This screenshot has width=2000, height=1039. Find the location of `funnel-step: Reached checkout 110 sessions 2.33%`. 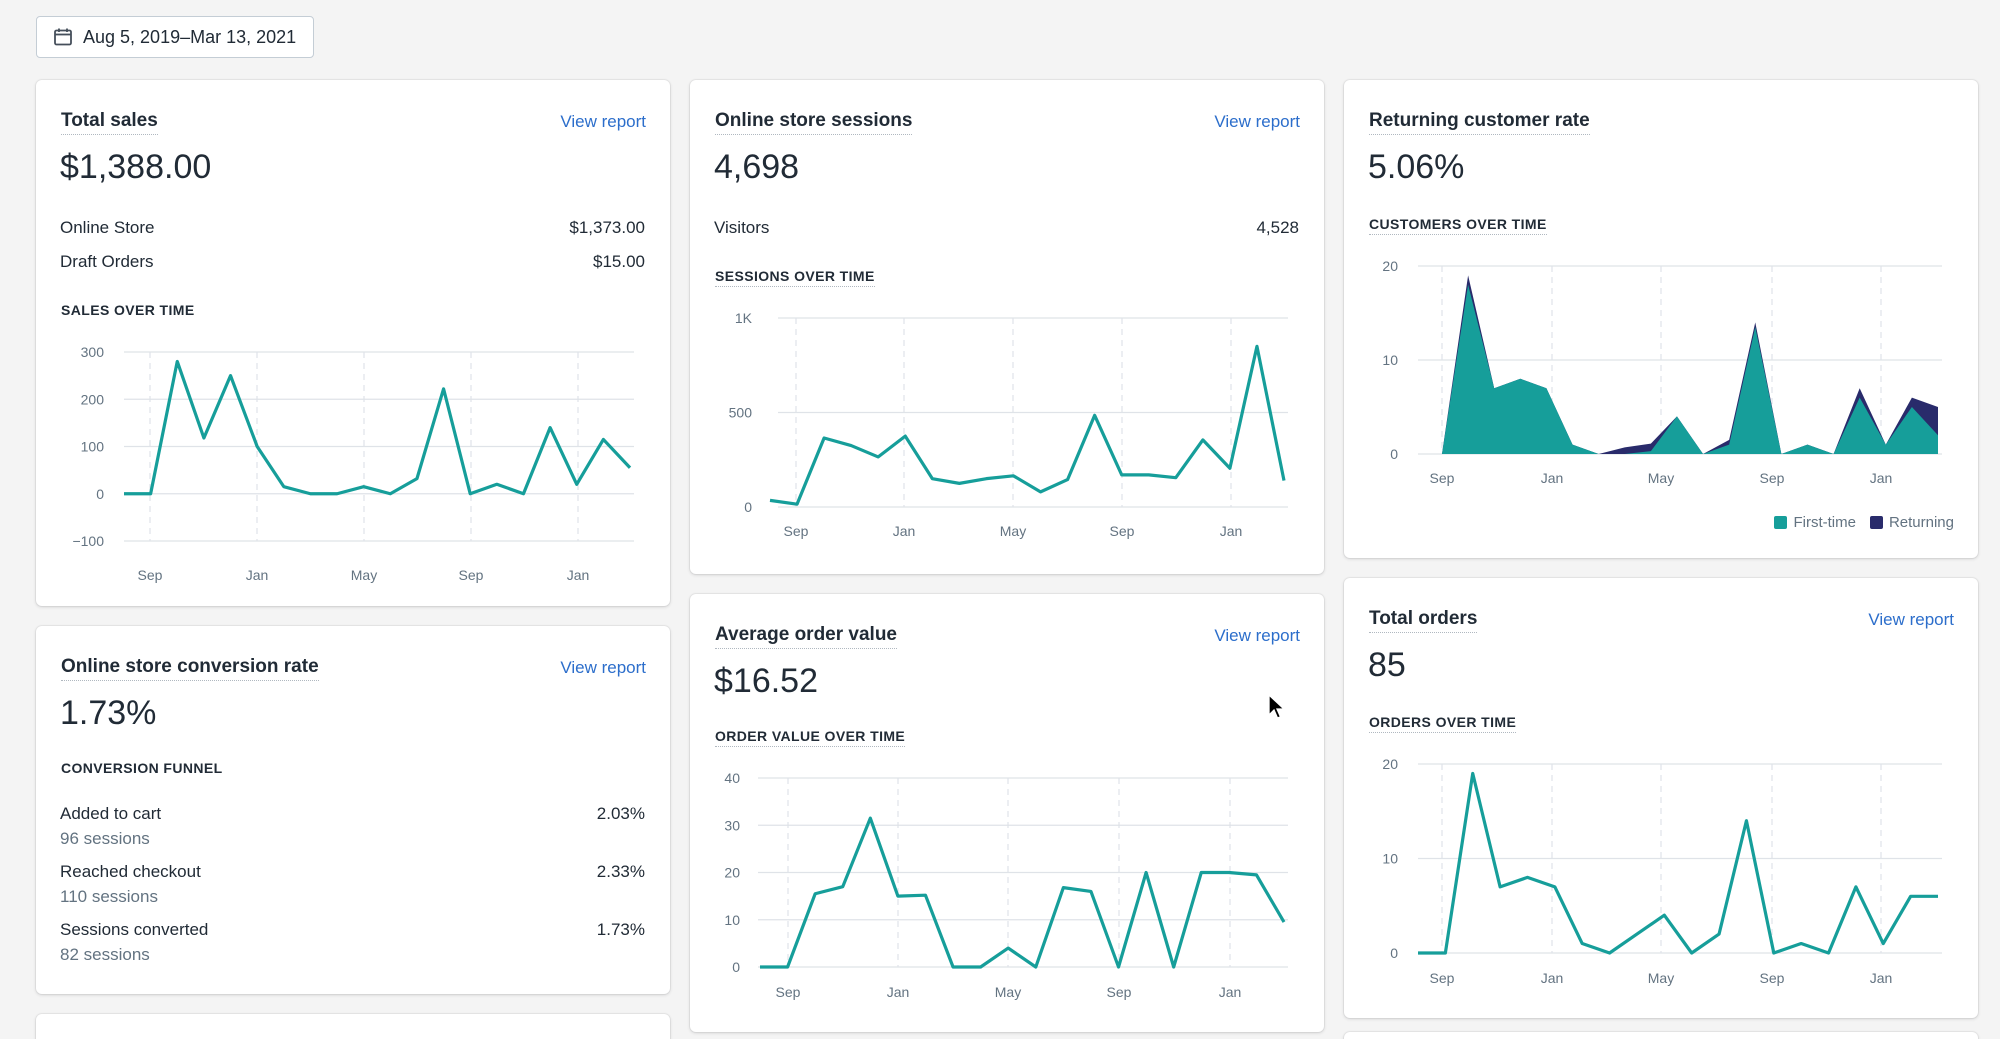

funnel-step: Reached checkout 110 sessions 2.33% is located at coordinates (352, 884).